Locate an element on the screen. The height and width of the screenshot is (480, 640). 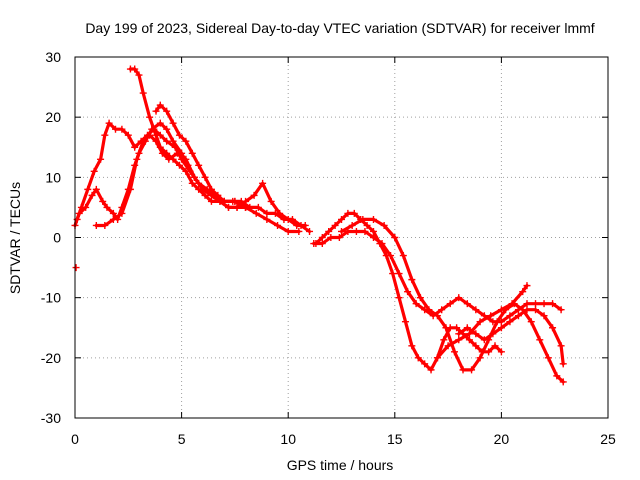
y-axis-label: SDTVAR / TECUs is located at coordinates (15, 238).